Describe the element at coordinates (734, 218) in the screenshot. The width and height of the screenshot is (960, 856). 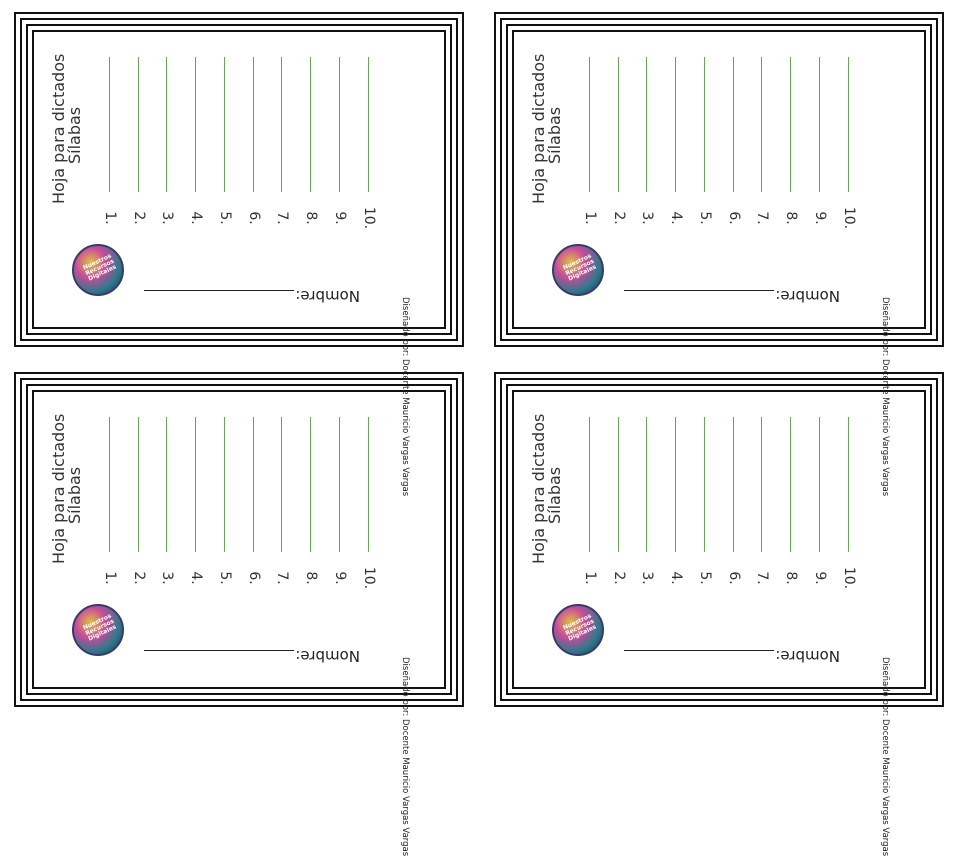
I see `item-number: 6.` at that location.